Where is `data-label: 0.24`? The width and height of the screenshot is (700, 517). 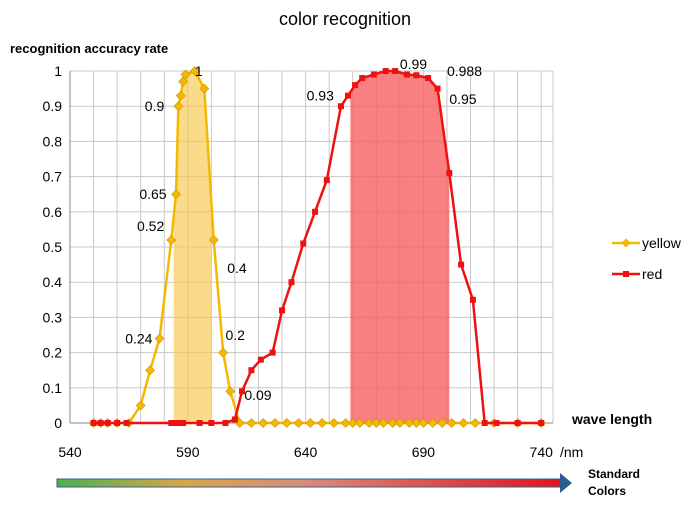 data-label: 0.24 is located at coordinates (138, 339).